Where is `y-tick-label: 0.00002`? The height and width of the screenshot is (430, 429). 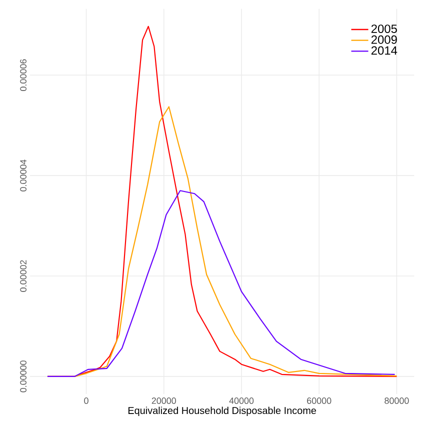
y-tick-label: 0.00002 is located at coordinates (23, 276).